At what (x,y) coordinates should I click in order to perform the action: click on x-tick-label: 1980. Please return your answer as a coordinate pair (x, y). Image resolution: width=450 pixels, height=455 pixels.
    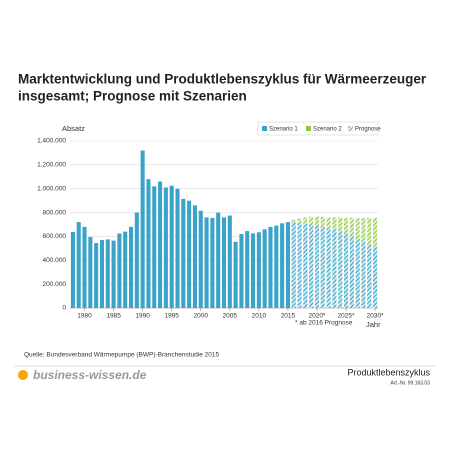
    Looking at the image, I should click on (84, 316).